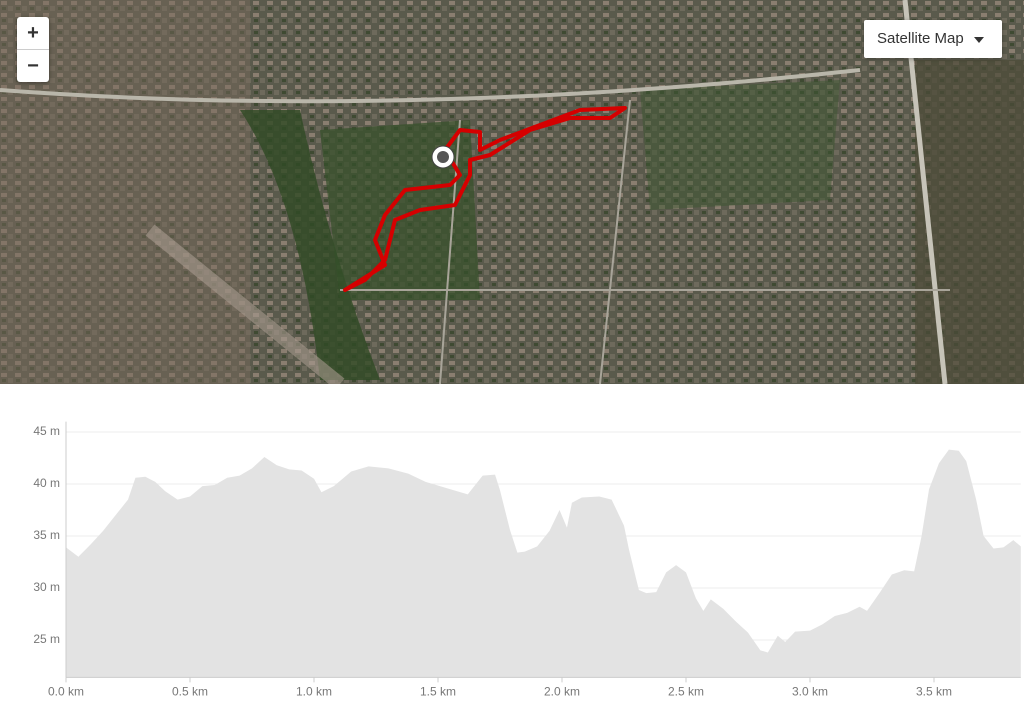  Describe the element at coordinates (934, 692) in the screenshot. I see `x-tick-label: 3.5 km` at that location.